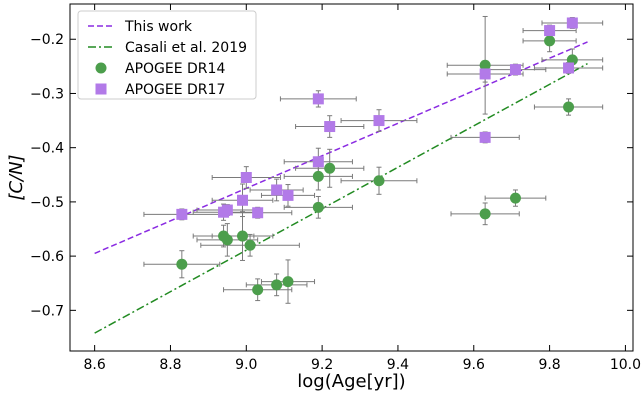  Describe the element at coordinates (16, 177) in the screenshot. I see `y-axis-label: [C/N]` at that location.